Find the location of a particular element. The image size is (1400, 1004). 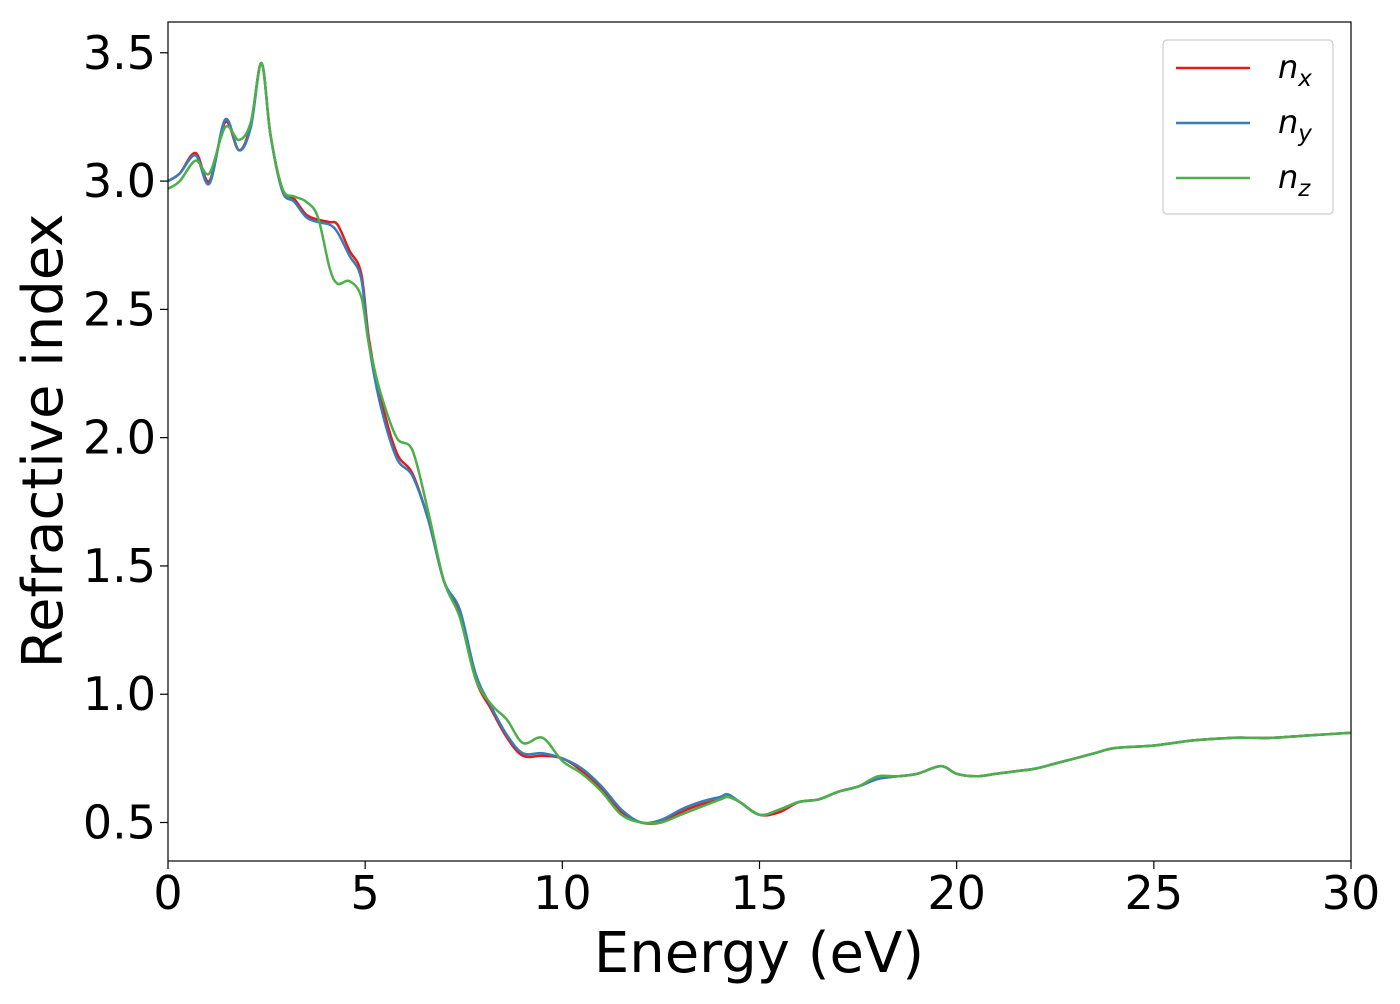

y-tick-label: 2.5 is located at coordinates (119, 309).